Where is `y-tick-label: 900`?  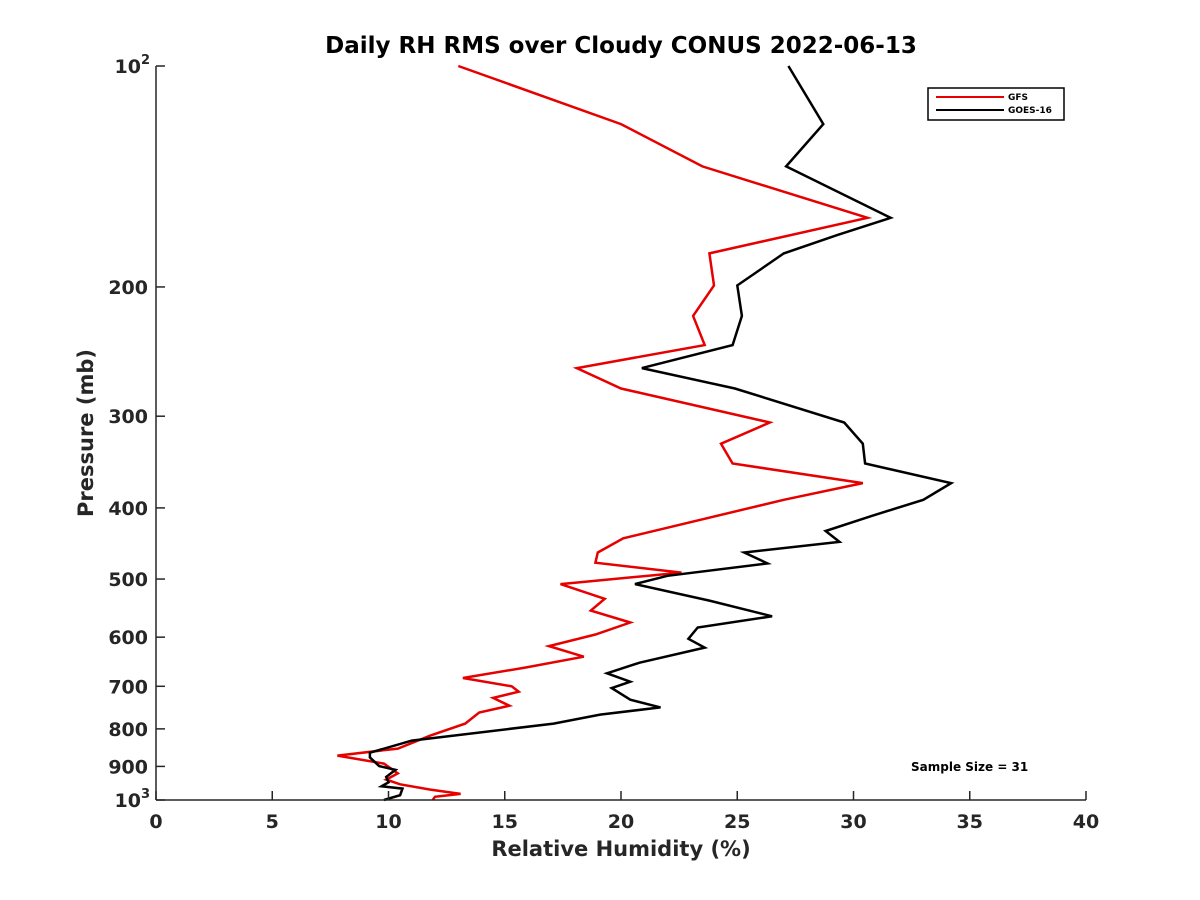
y-tick-label: 900 is located at coordinates (128, 767).